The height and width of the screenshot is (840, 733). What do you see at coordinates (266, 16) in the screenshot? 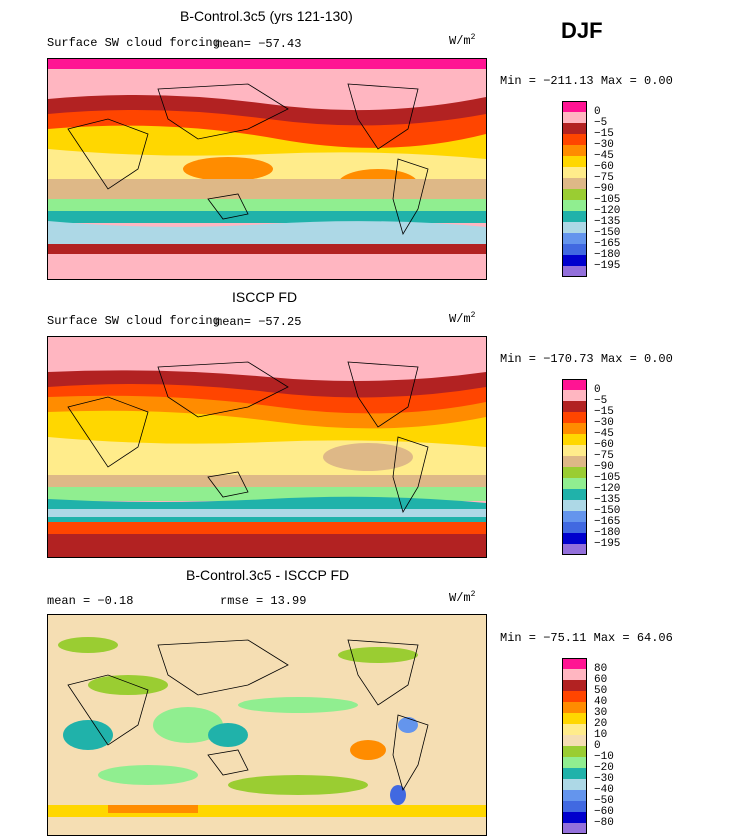
I see `panel1-title: B-Control.3c5 (yrs 121-130)` at bounding box center [266, 16].